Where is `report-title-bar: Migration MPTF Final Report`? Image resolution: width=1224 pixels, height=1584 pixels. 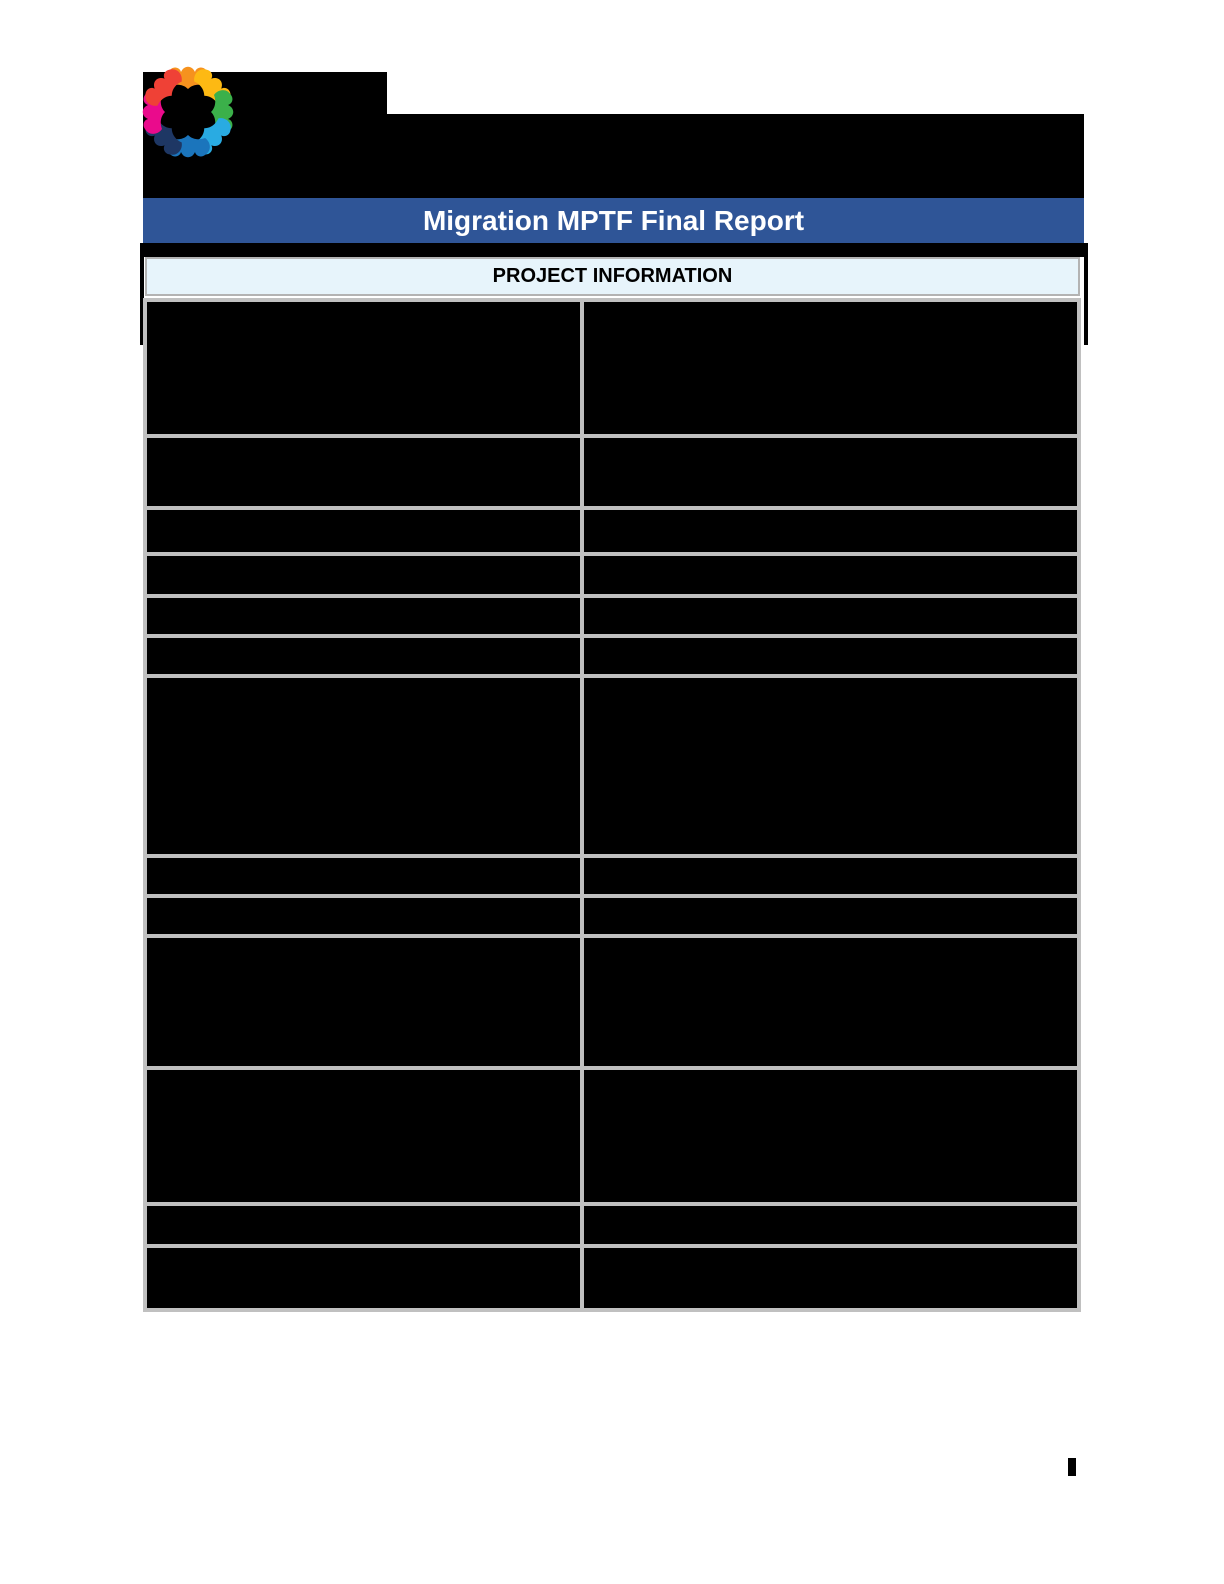 report-title-bar: Migration MPTF Final Report is located at coordinates (613, 220).